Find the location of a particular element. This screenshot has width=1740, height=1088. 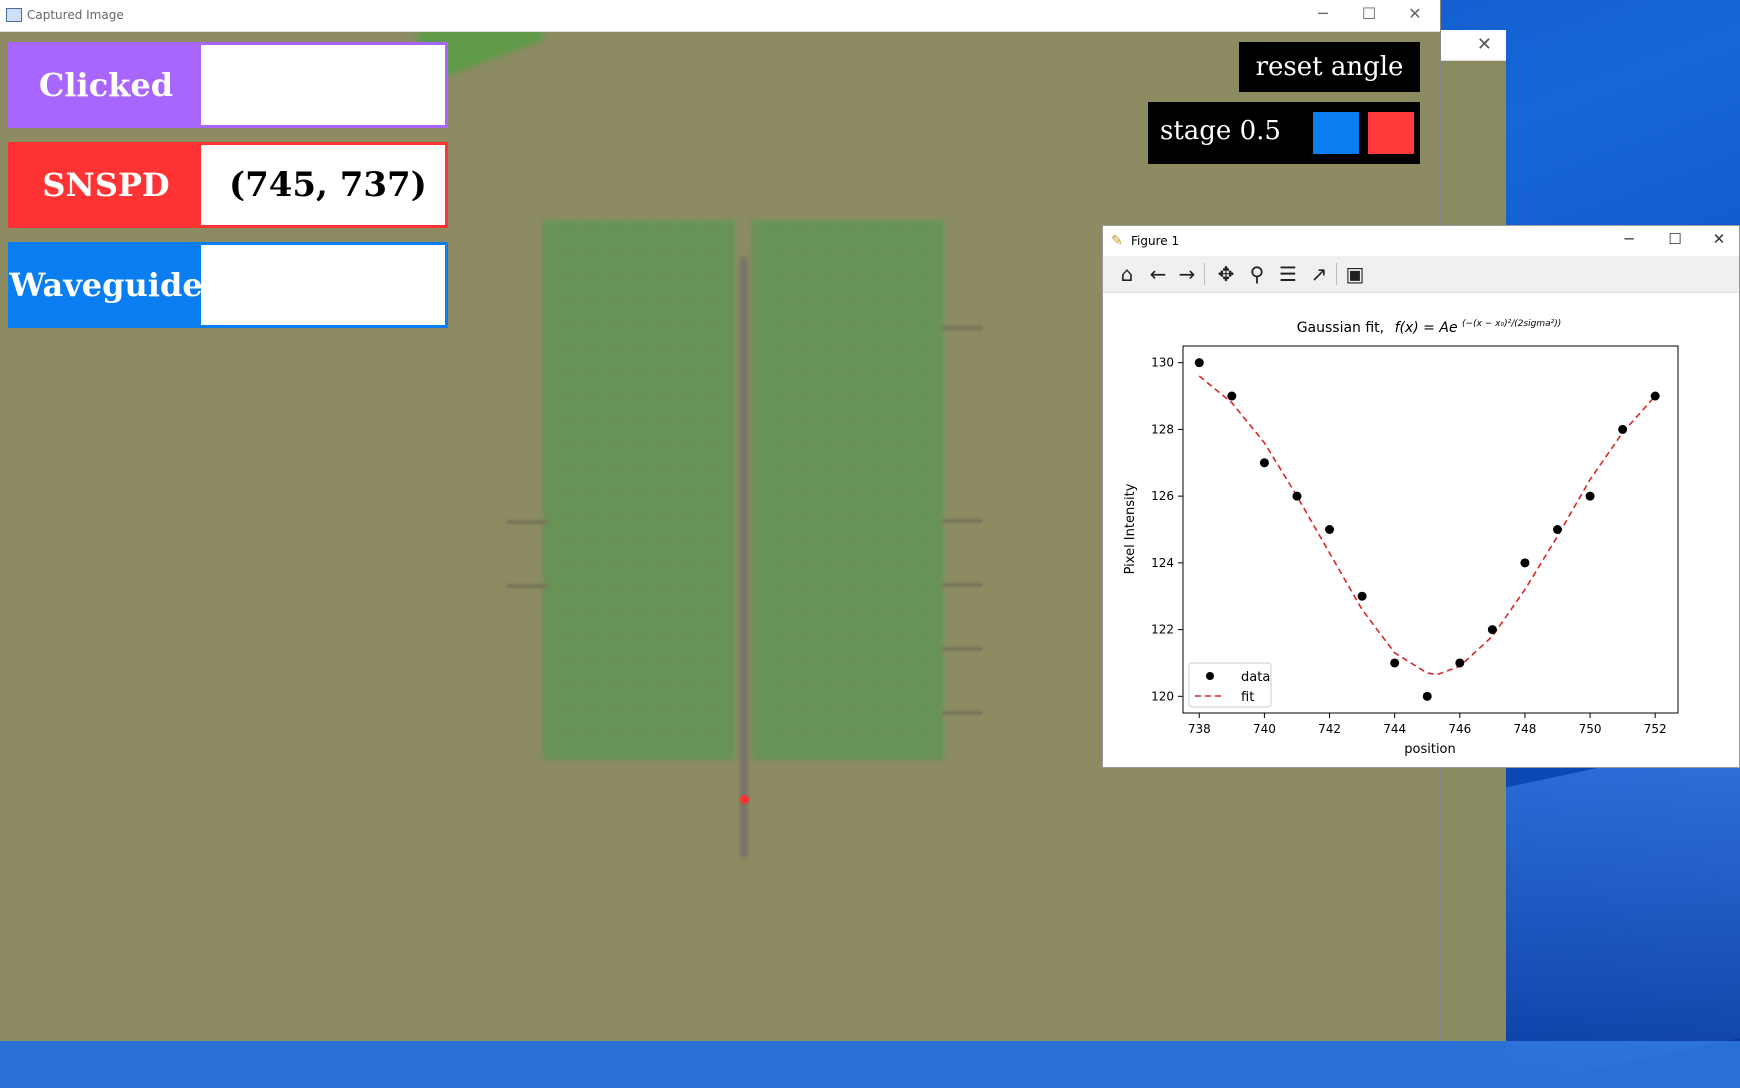

x-axis-ticks: 738 740 742 744 746 748 750 752 is located at coordinates (1427, 724).